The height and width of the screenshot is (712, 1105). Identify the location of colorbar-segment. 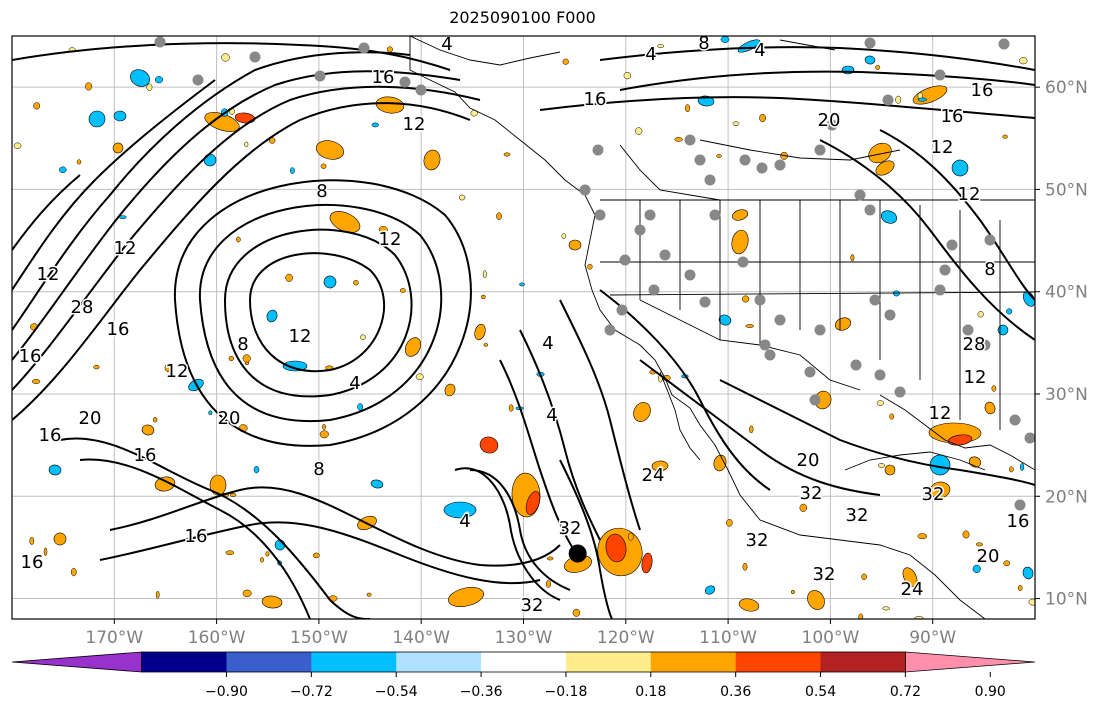
(184, 662).